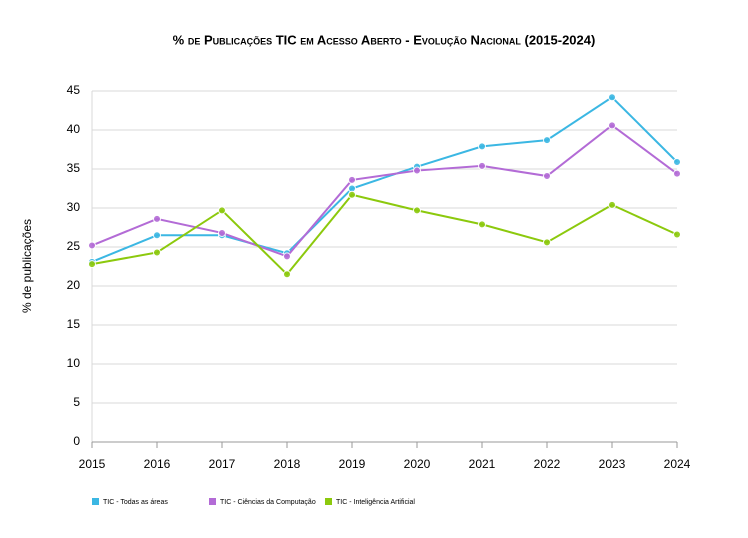 The image size is (748, 538). What do you see at coordinates (27, 266) in the screenshot?
I see `y-axis-label: % de publicações` at bounding box center [27, 266].